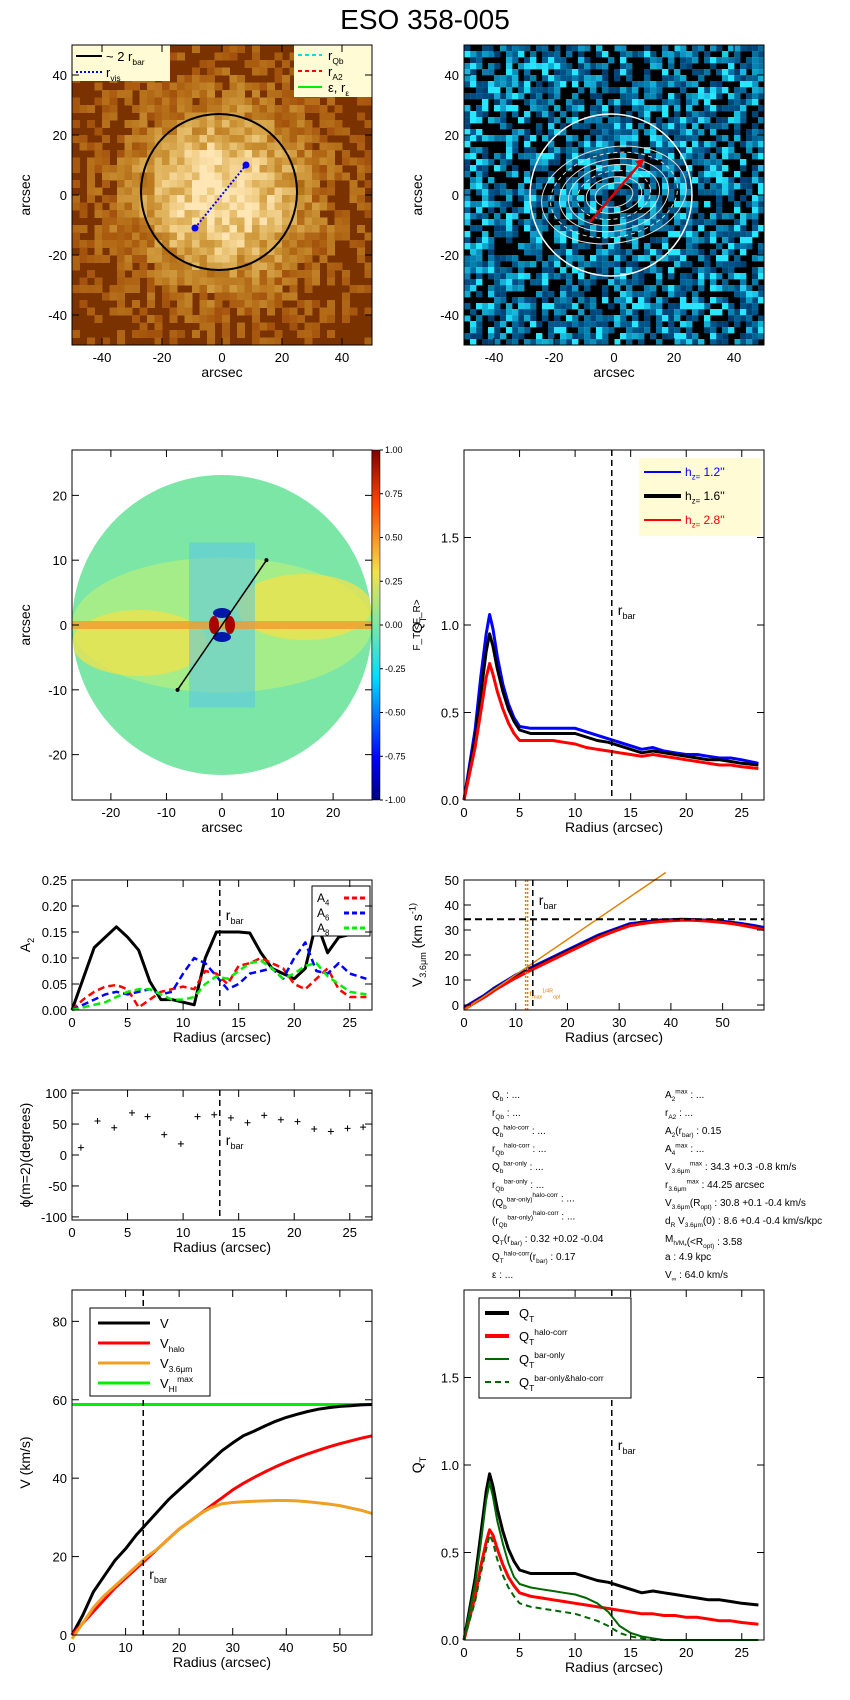 This screenshot has height=1700, width=850. What do you see at coordinates (526, 1315) in the screenshot?
I see `qtcorr-legend-label: QT` at bounding box center [526, 1315].